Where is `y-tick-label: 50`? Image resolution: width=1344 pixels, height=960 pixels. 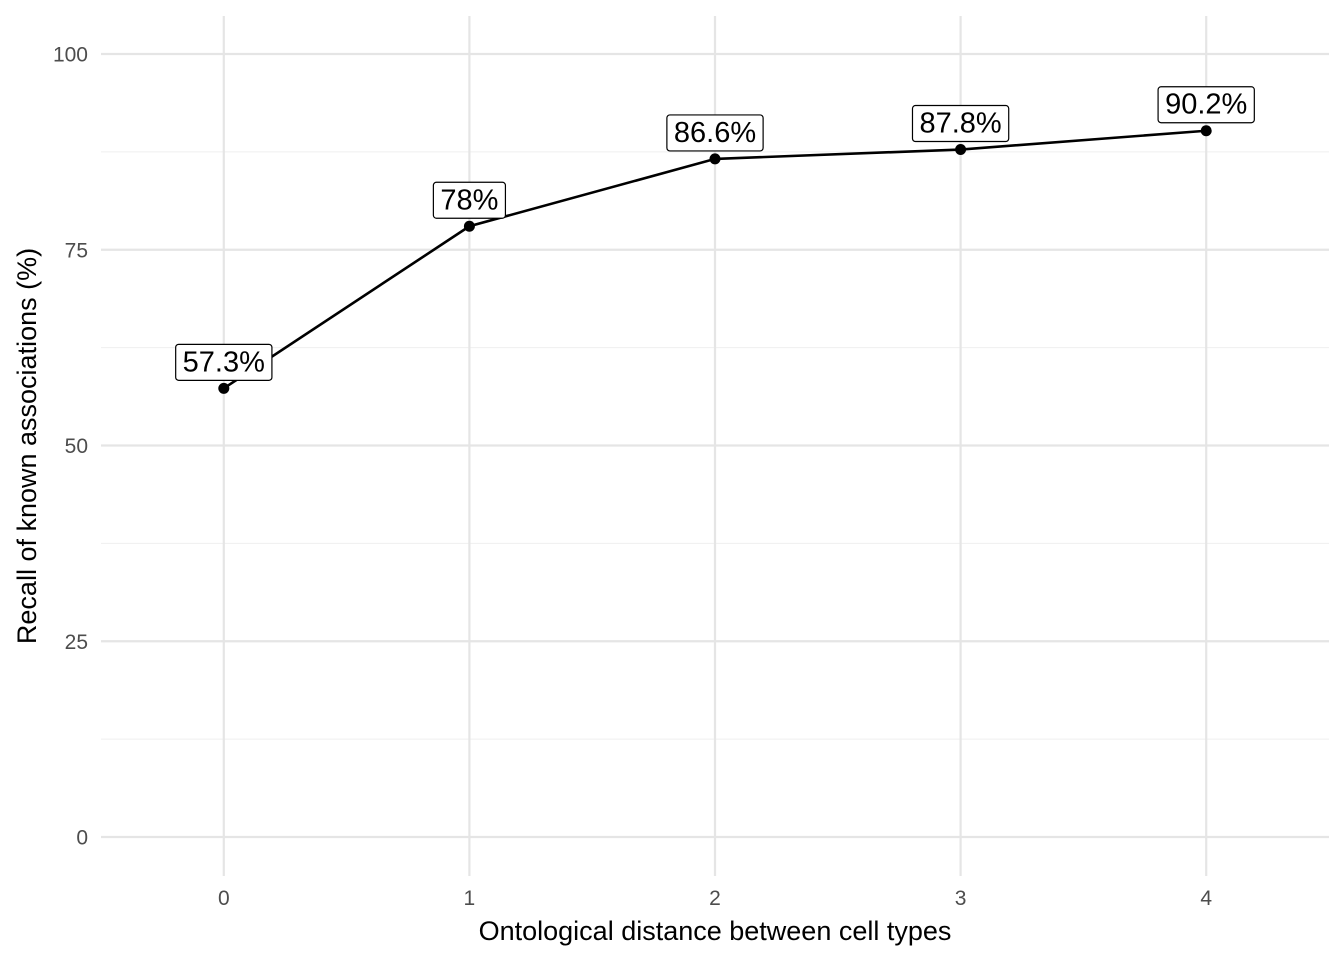 y-tick-label: 50 is located at coordinates (76, 446).